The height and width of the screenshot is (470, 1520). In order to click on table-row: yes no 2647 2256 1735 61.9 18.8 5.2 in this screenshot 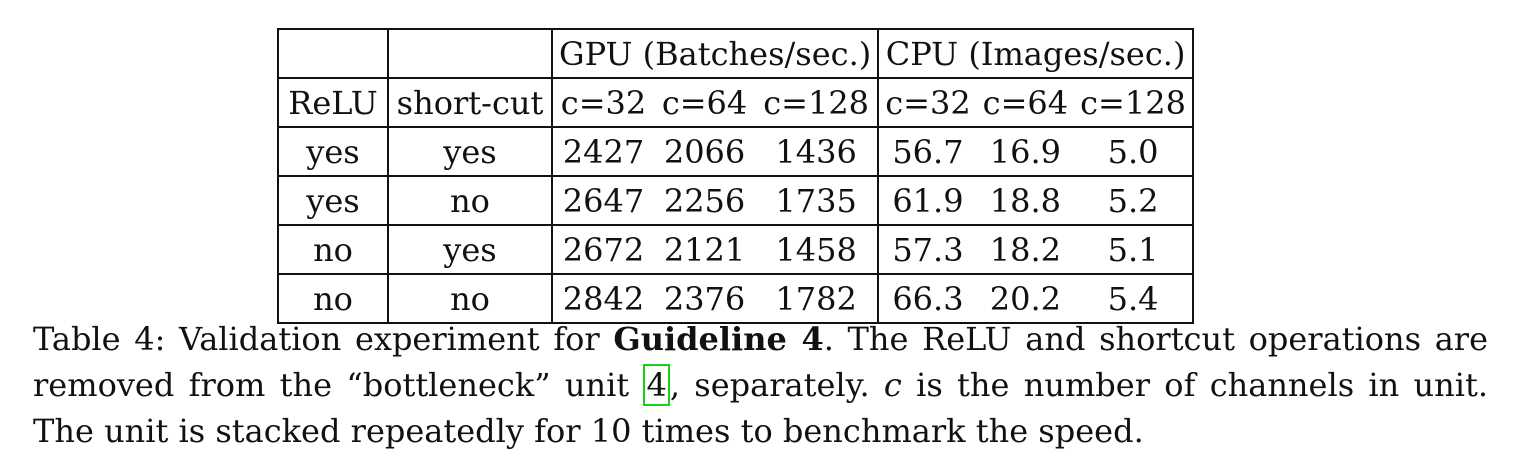, I will do `click(735, 201)`.